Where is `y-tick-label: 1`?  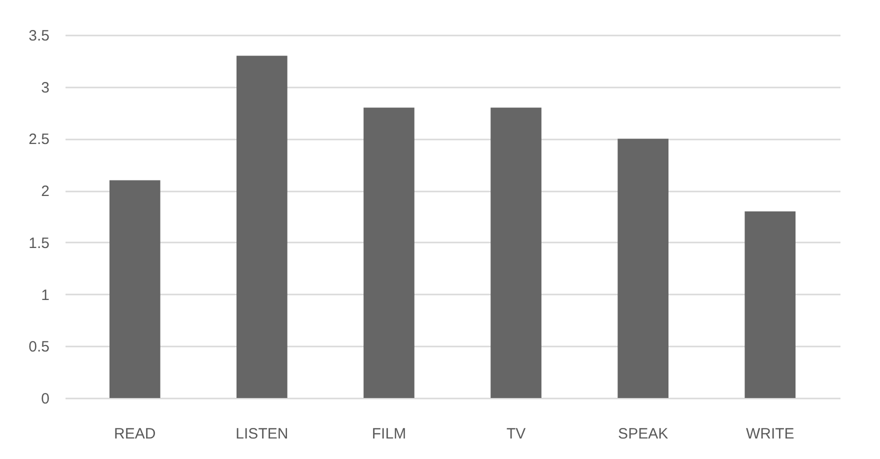
y-tick-label: 1 is located at coordinates (45, 295).